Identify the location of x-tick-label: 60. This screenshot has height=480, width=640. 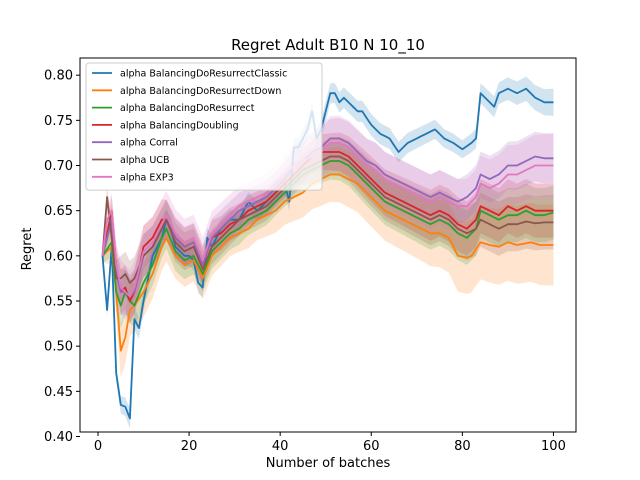
(371, 446).